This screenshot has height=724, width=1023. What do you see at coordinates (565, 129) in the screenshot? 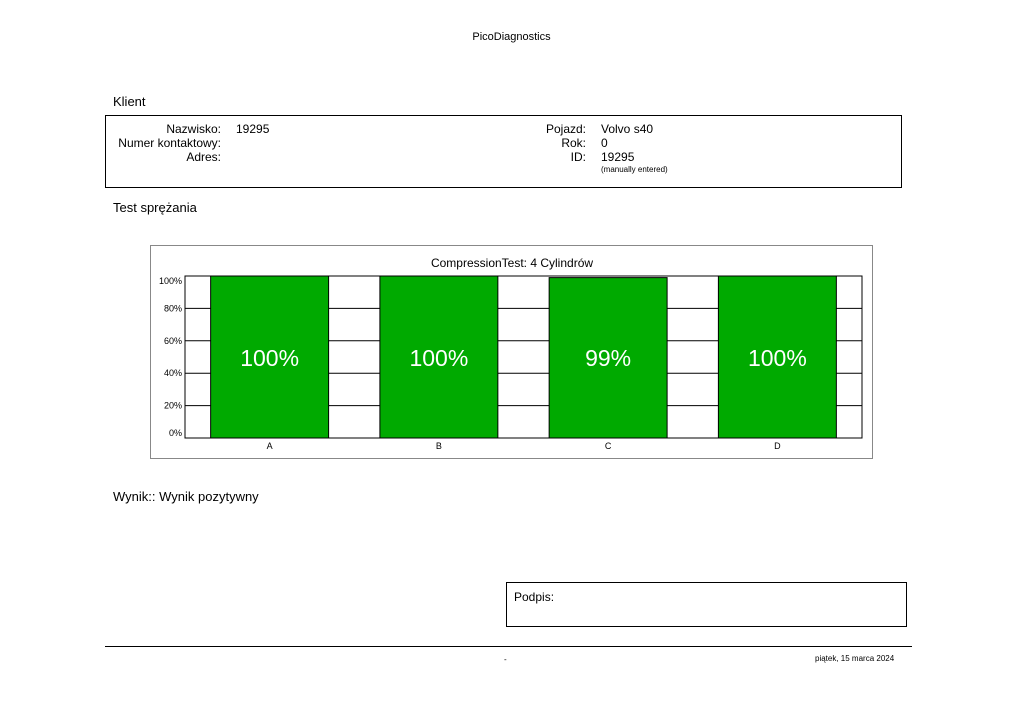
I see `vehicle-label: Pojazd:` at bounding box center [565, 129].